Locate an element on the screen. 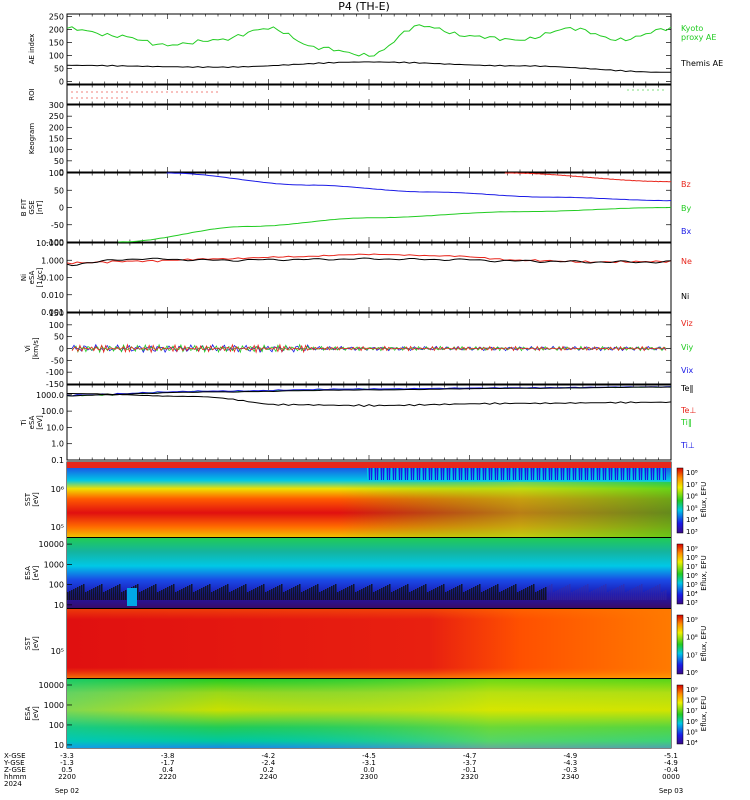 The image size is (750, 800). y-tick-label: 10 is located at coordinates (59, 605).